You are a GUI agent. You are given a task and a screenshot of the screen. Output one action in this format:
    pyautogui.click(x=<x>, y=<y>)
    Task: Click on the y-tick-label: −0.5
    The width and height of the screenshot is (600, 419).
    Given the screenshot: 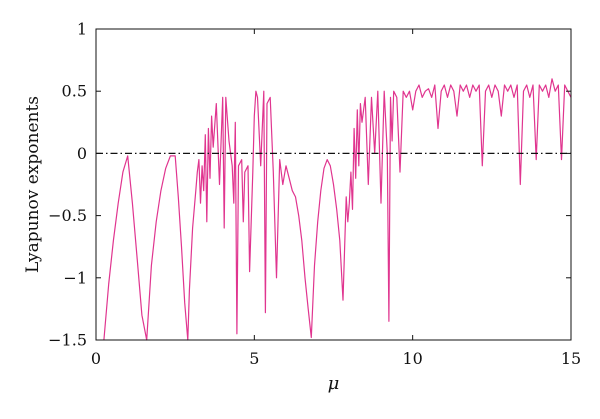 What is the action you would take?
    pyautogui.click(x=67, y=215)
    